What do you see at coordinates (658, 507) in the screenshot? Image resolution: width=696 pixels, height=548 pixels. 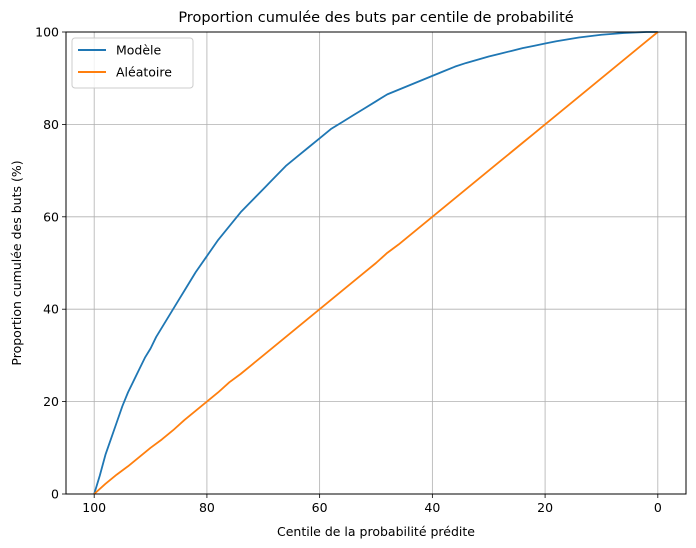 I see `x-tick-label: 0` at bounding box center [658, 507].